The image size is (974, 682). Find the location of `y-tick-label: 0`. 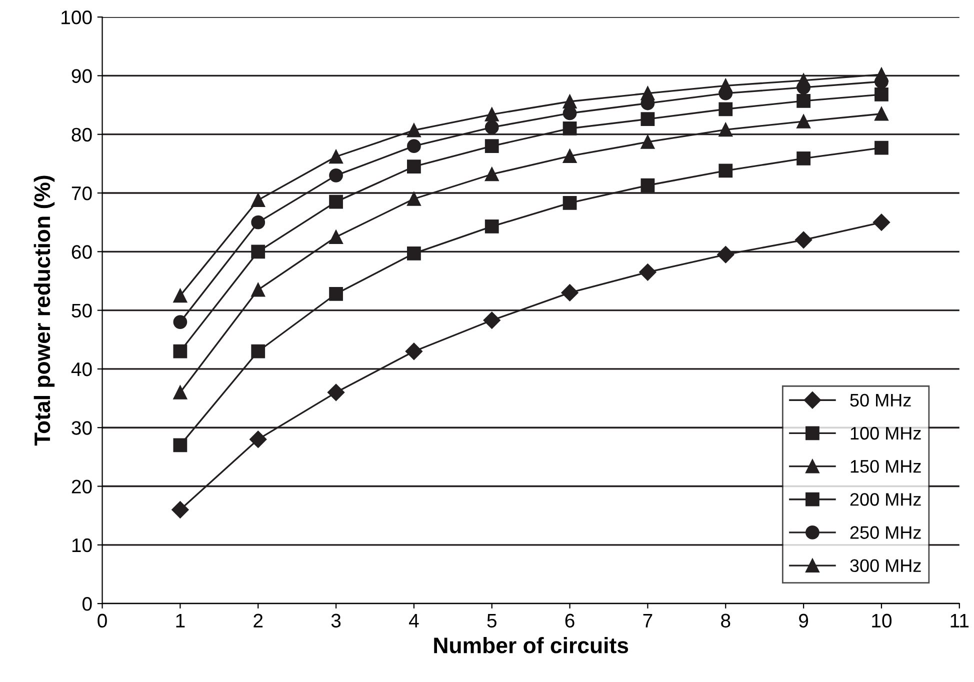

y-tick-label: 0 is located at coordinates (87, 604).